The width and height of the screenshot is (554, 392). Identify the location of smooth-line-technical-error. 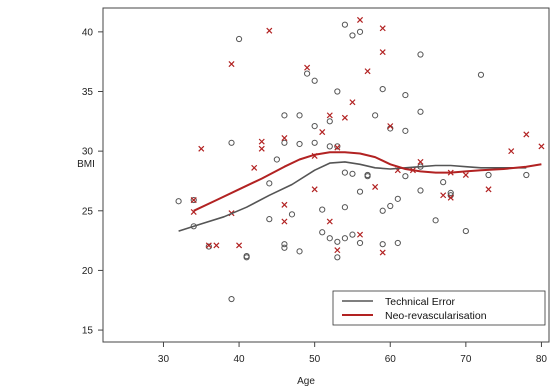
(352, 196).